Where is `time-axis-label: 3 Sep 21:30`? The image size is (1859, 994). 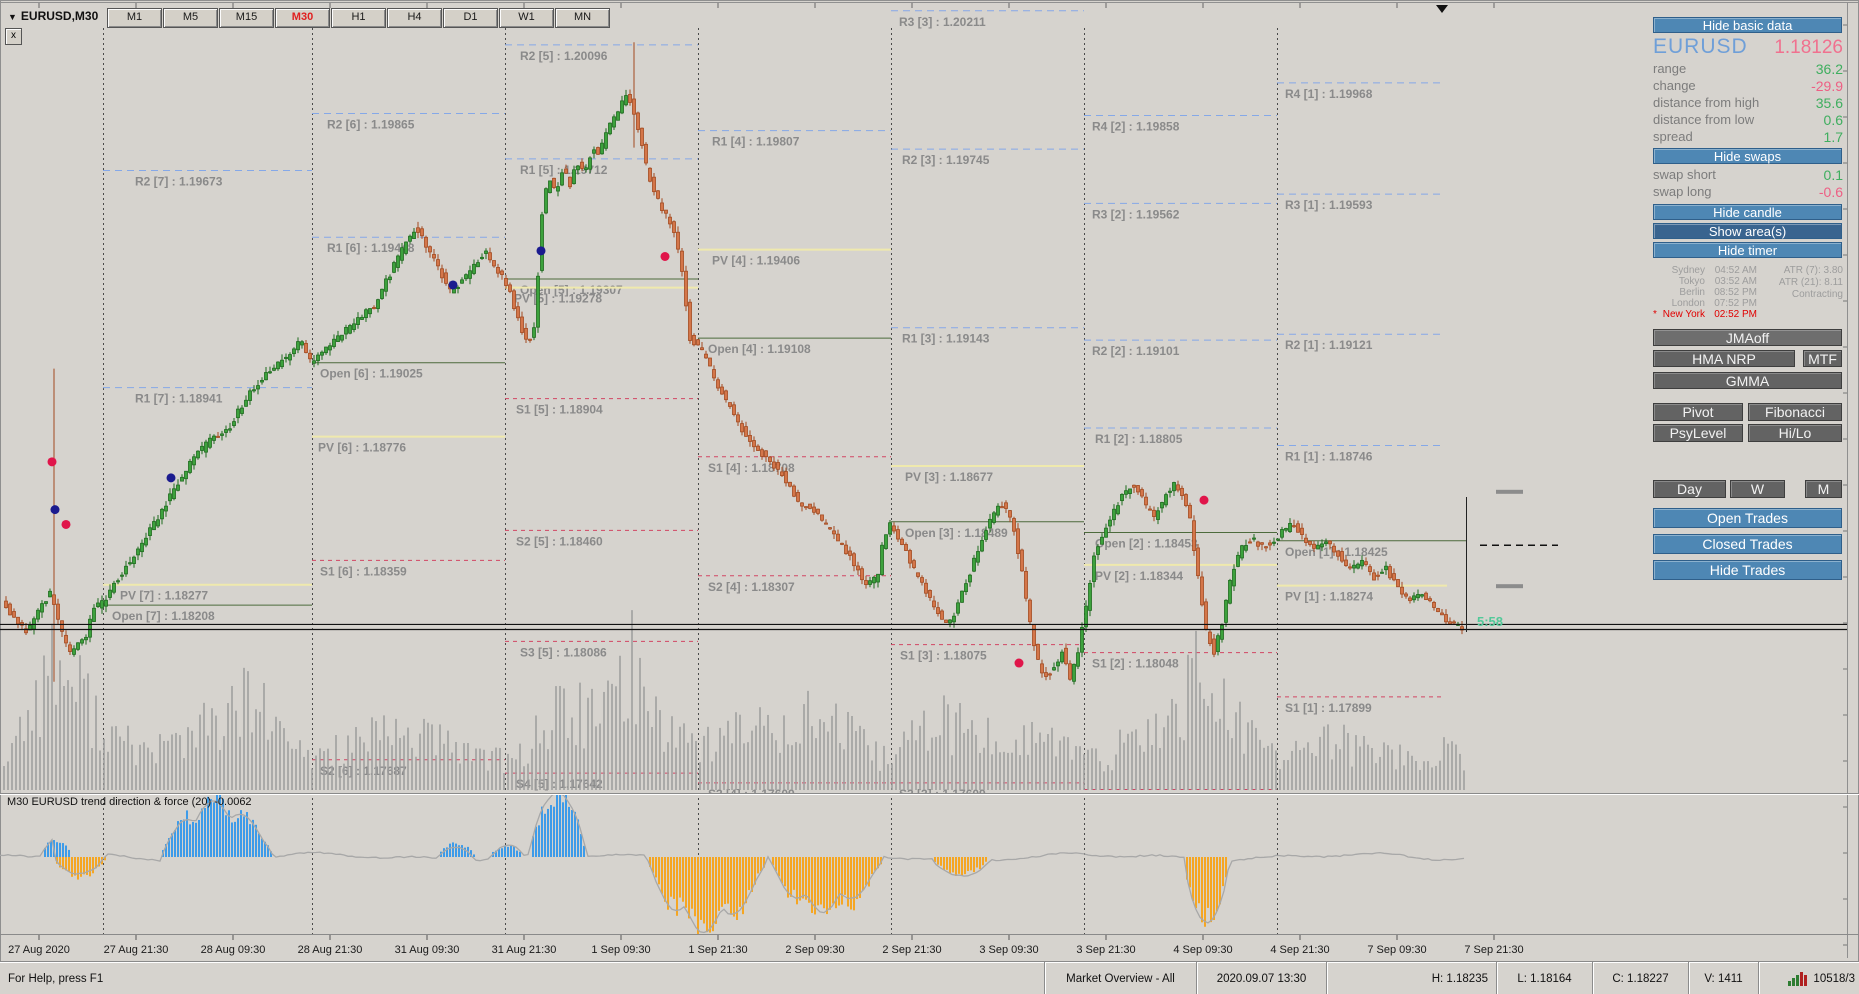
time-axis-label: 3 Sep 21:30 is located at coordinates (1105, 950).